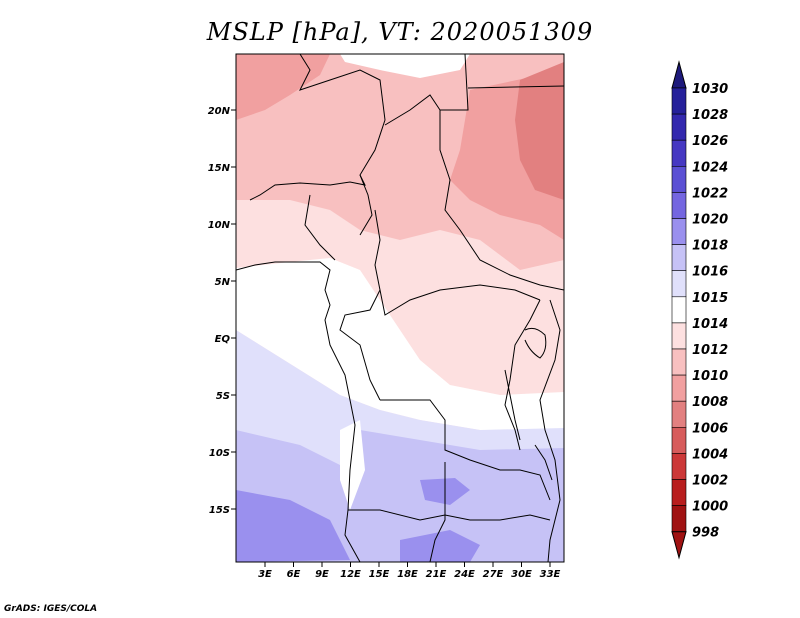  I want to click on colorbar-label: 1002, so click(710, 481).